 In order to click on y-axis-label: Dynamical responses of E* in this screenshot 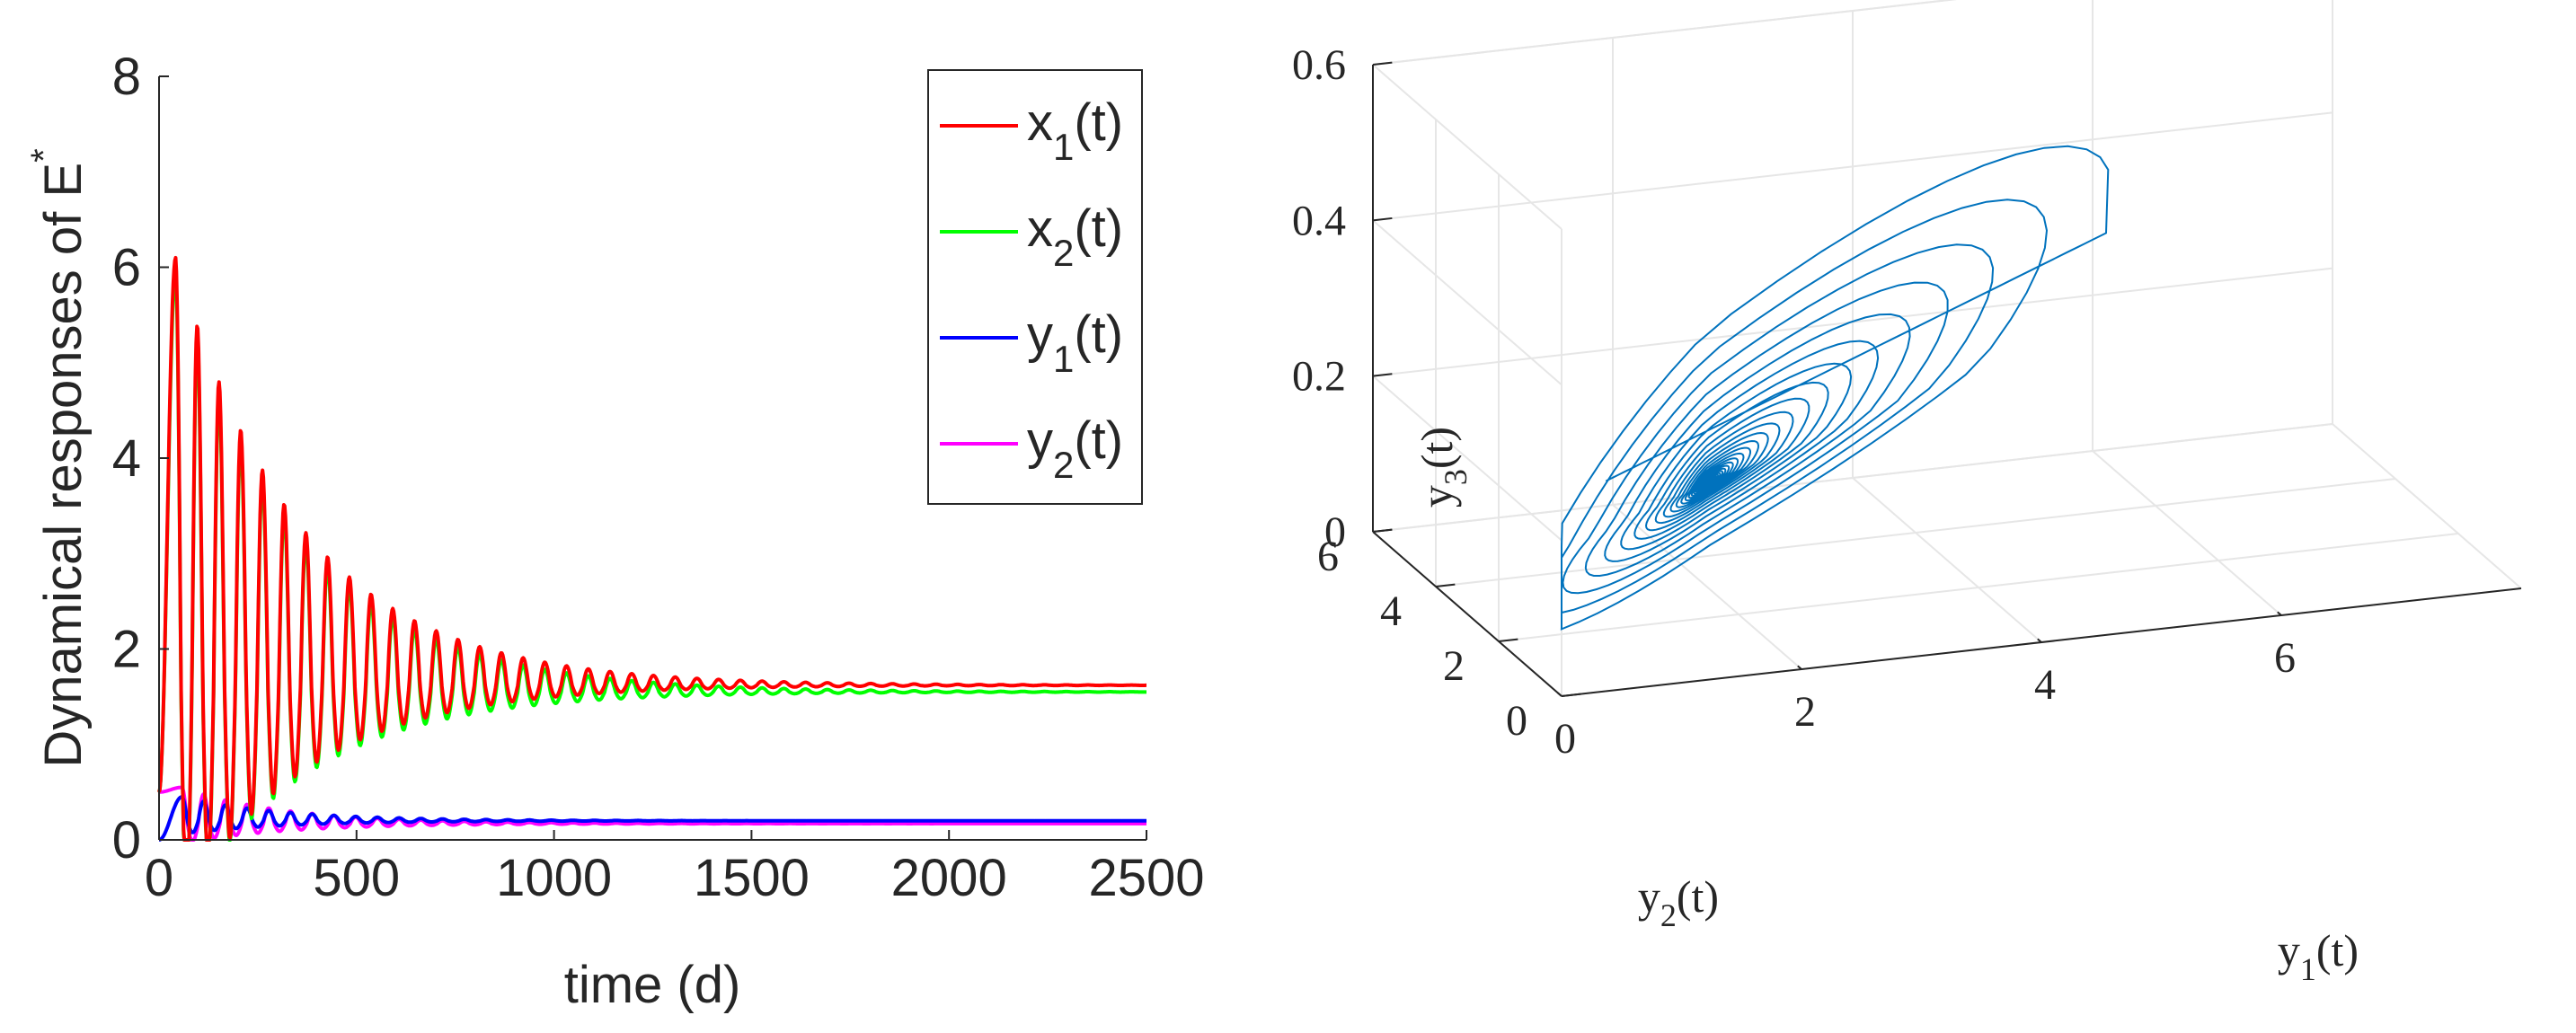, I will do `click(58, 457)`.